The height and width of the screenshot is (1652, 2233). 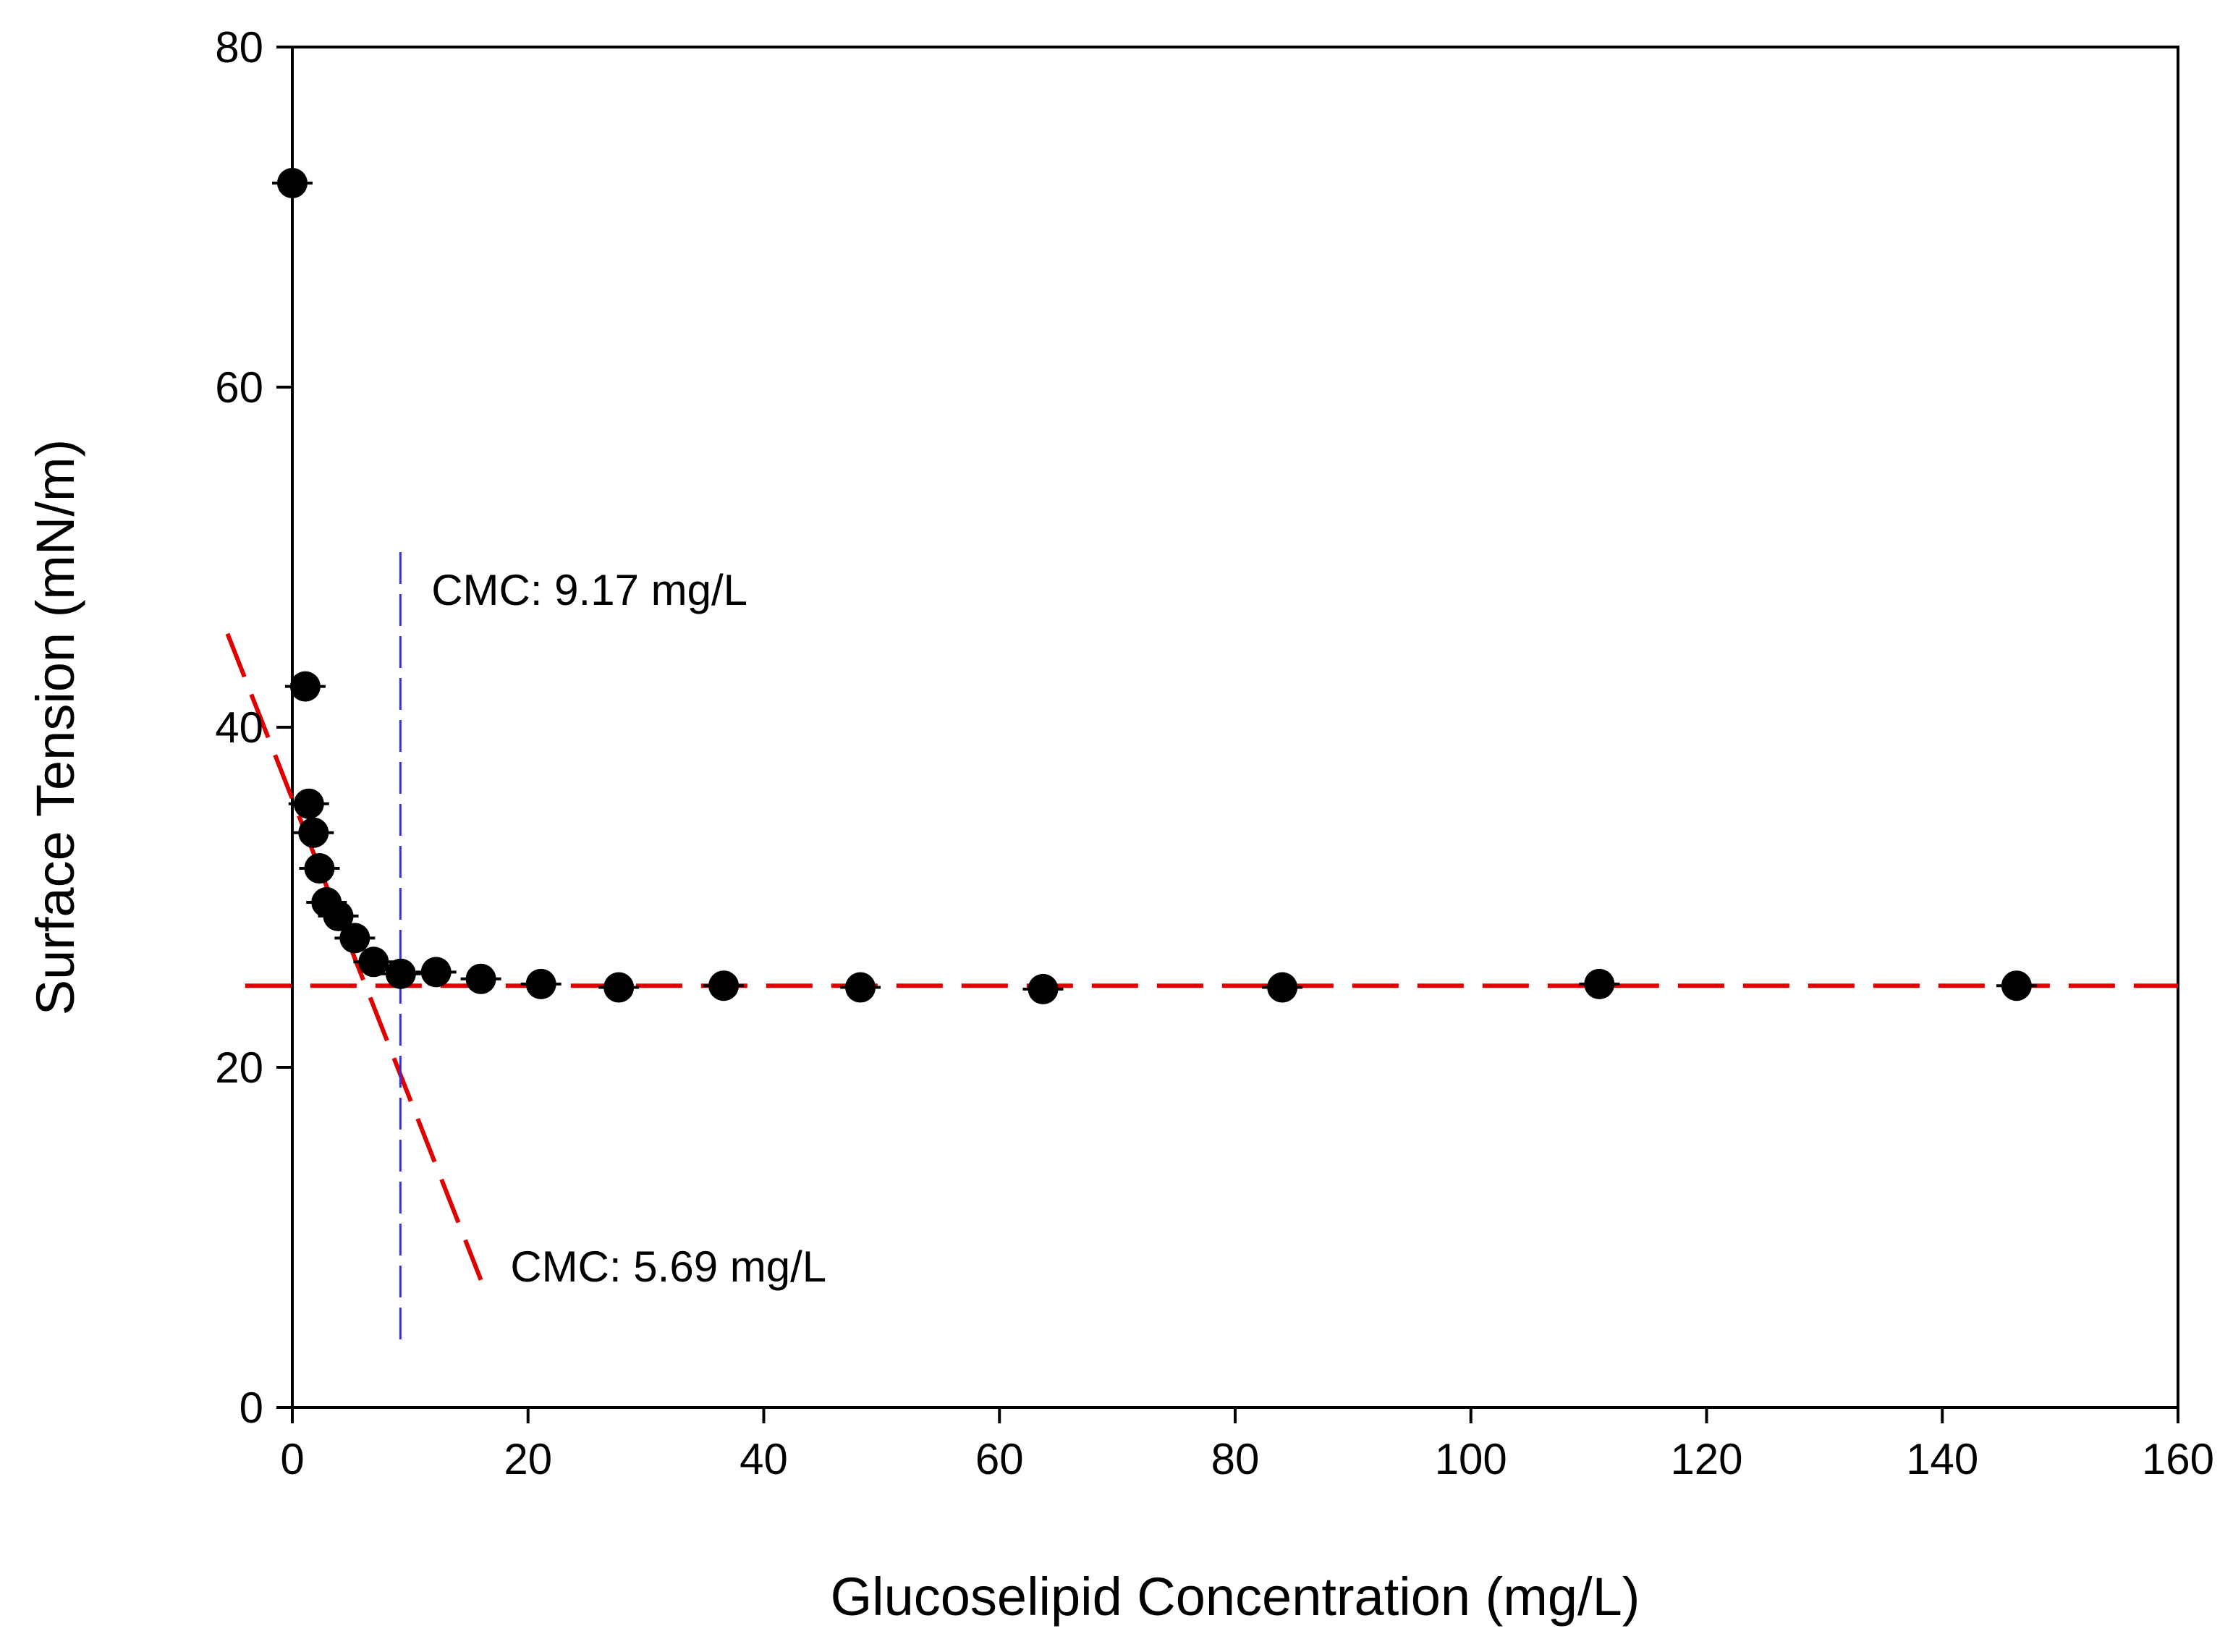 What do you see at coordinates (251, 1408) in the screenshot?
I see `y-tick-label: 0` at bounding box center [251, 1408].